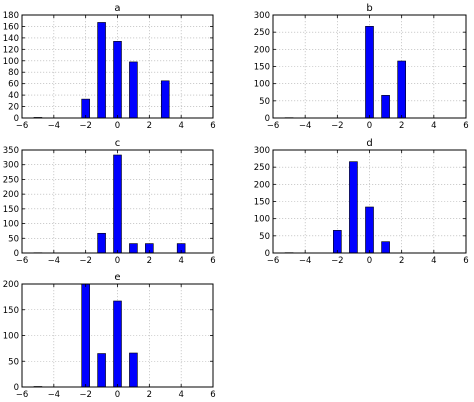 Image resolution: width=474 pixels, height=402 pixels. Describe the element at coordinates (118, 143) in the screenshot. I see `subplot-title: c` at that location.